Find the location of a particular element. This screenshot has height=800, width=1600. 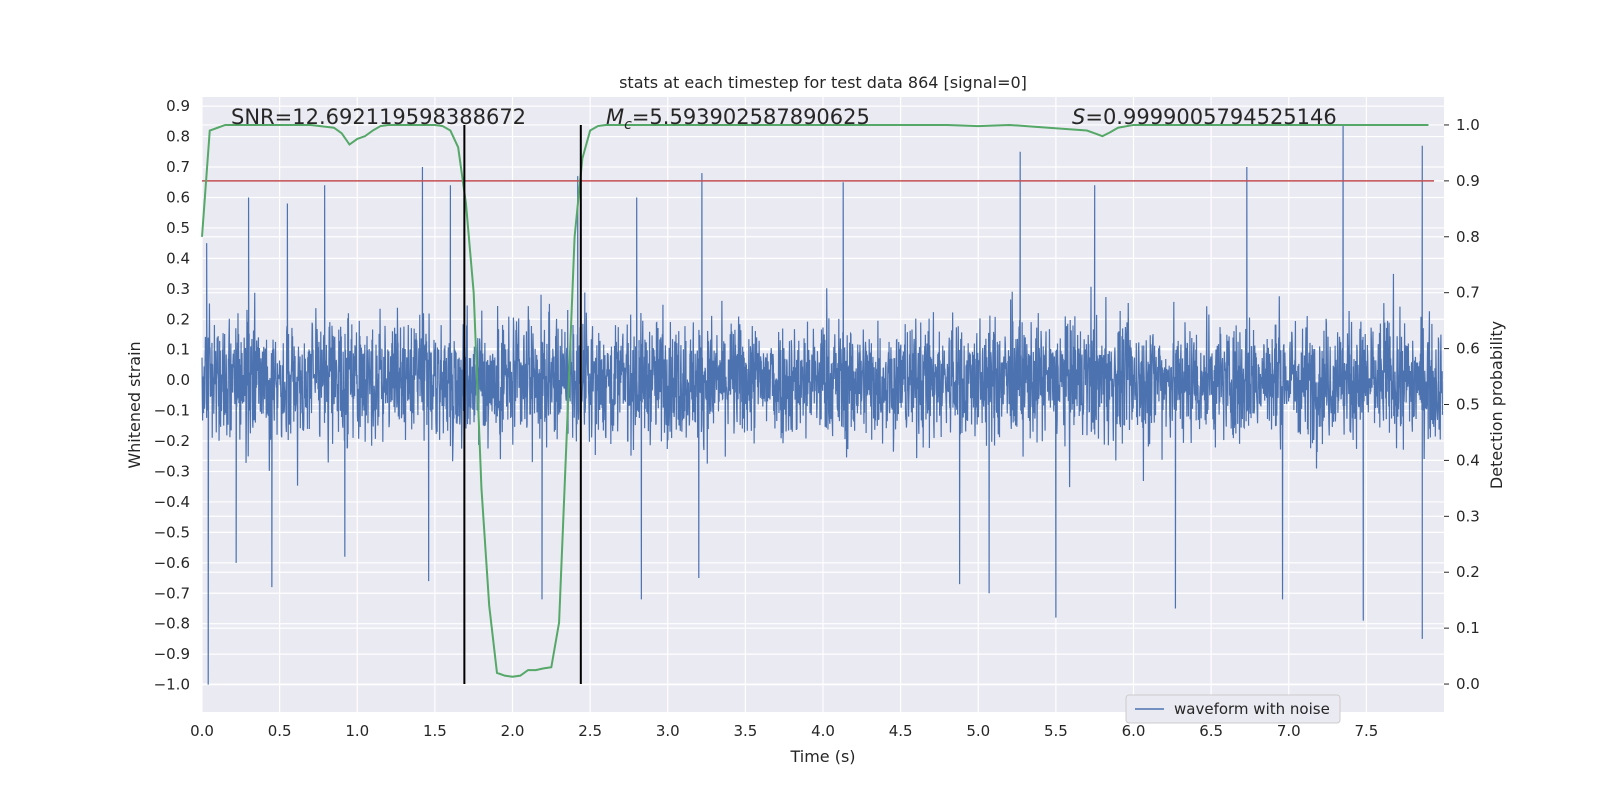

x-tick-label: 3.5 is located at coordinates (745, 731).